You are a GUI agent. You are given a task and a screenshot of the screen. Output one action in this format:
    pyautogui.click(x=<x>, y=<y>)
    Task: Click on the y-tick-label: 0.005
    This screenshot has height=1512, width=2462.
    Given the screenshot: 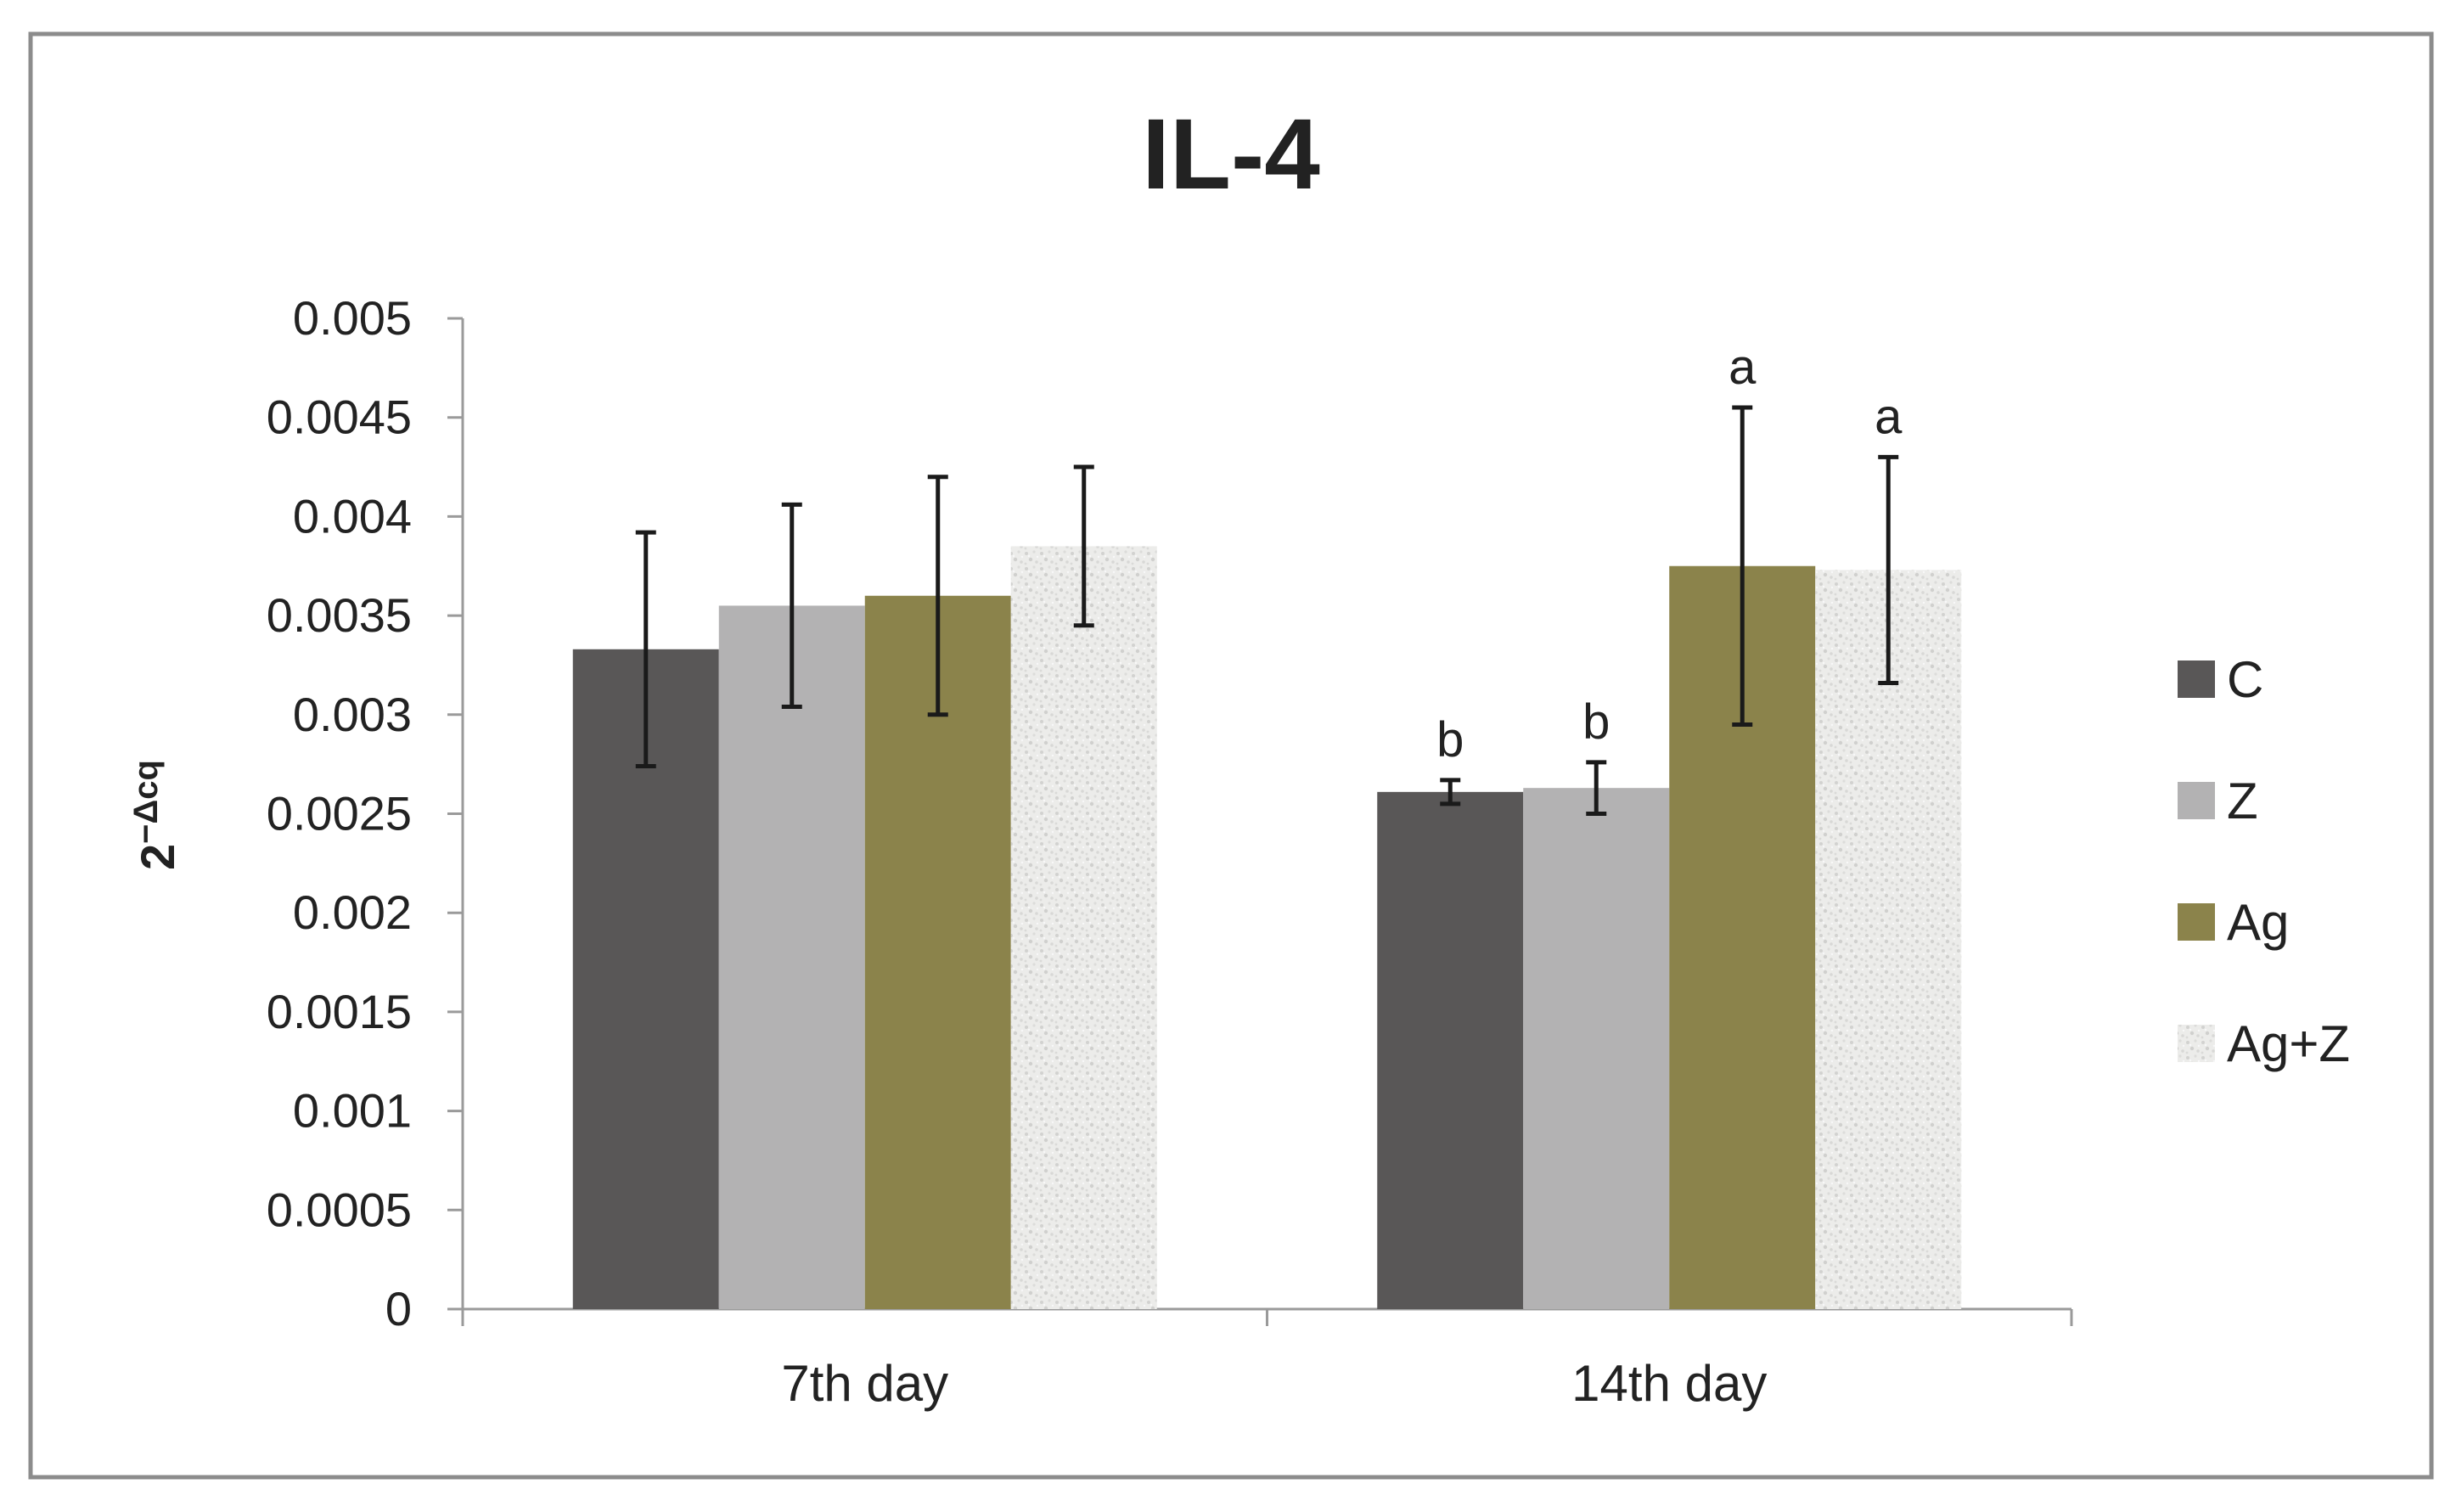 What is the action you would take?
    pyautogui.click(x=352, y=318)
    